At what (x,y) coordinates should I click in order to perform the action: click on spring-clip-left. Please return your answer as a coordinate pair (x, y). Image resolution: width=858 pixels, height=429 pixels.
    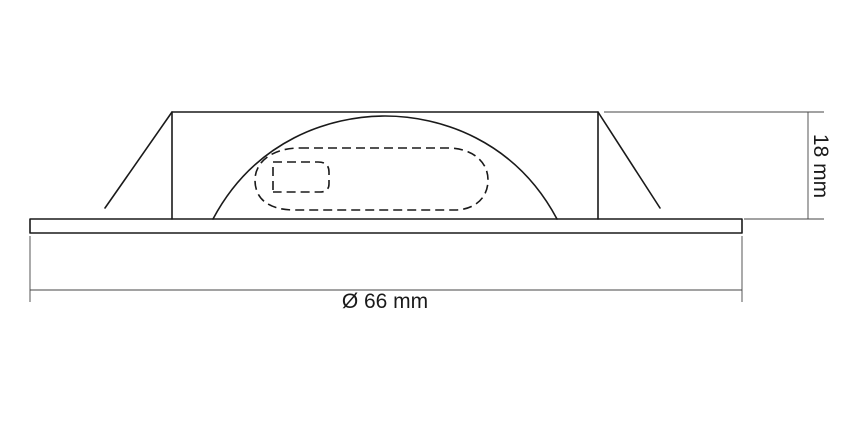
    Looking at the image, I should click on (138, 160).